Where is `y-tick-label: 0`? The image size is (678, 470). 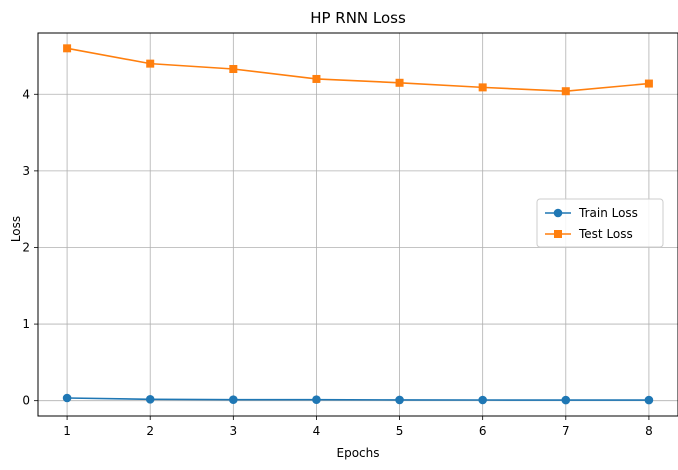
y-tick-label: 0 is located at coordinates (26, 401).